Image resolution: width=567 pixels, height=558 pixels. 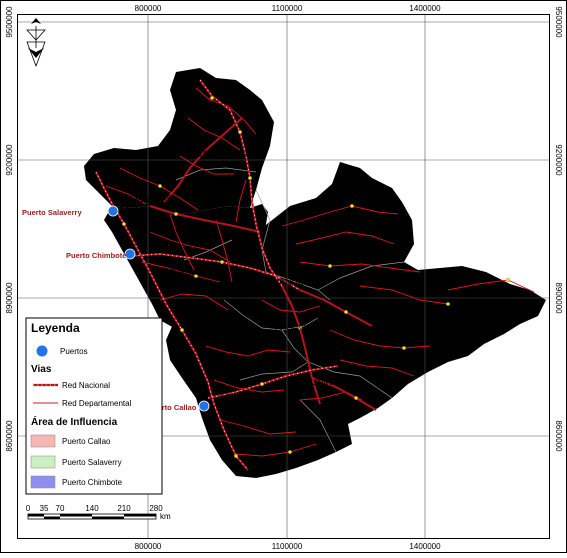 What do you see at coordinates (28, 508) in the screenshot?
I see `scale-tick-0: 0` at bounding box center [28, 508].